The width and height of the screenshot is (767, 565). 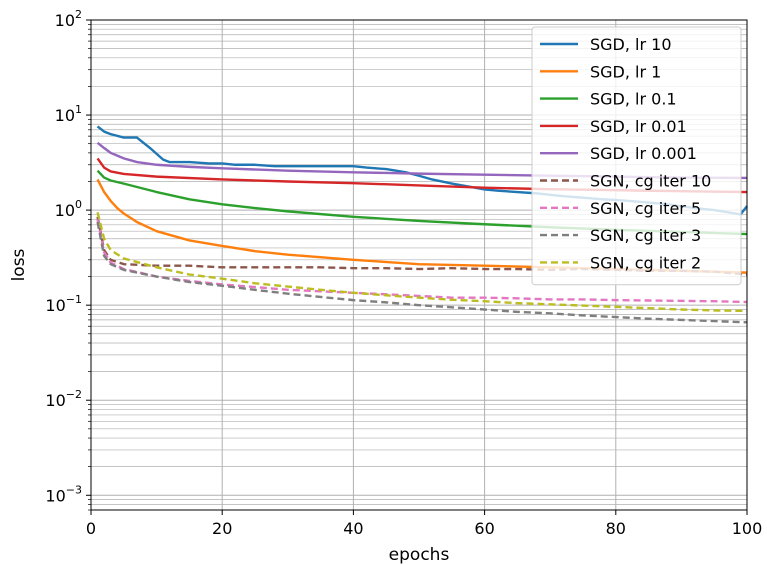 What do you see at coordinates (484, 528) in the screenshot?
I see `x-tick-label: 60` at bounding box center [484, 528].